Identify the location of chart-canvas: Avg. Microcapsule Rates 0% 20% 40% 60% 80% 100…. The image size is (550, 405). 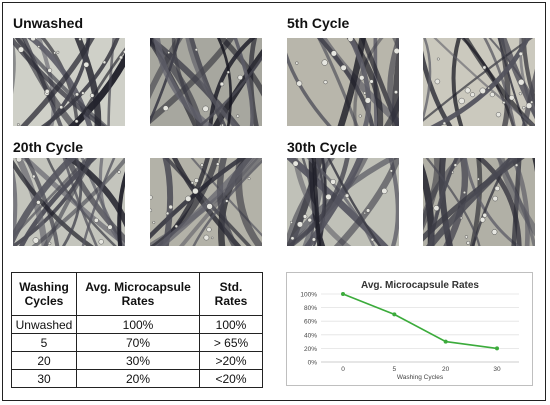
(409, 330).